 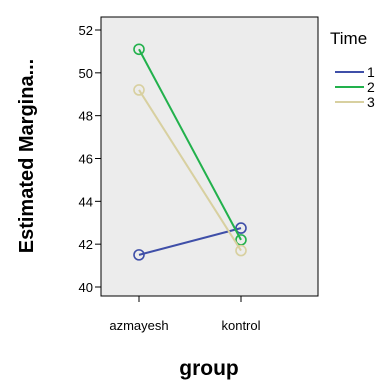 What do you see at coordinates (371, 87) in the screenshot?
I see `legend-label-2: 2` at bounding box center [371, 87].